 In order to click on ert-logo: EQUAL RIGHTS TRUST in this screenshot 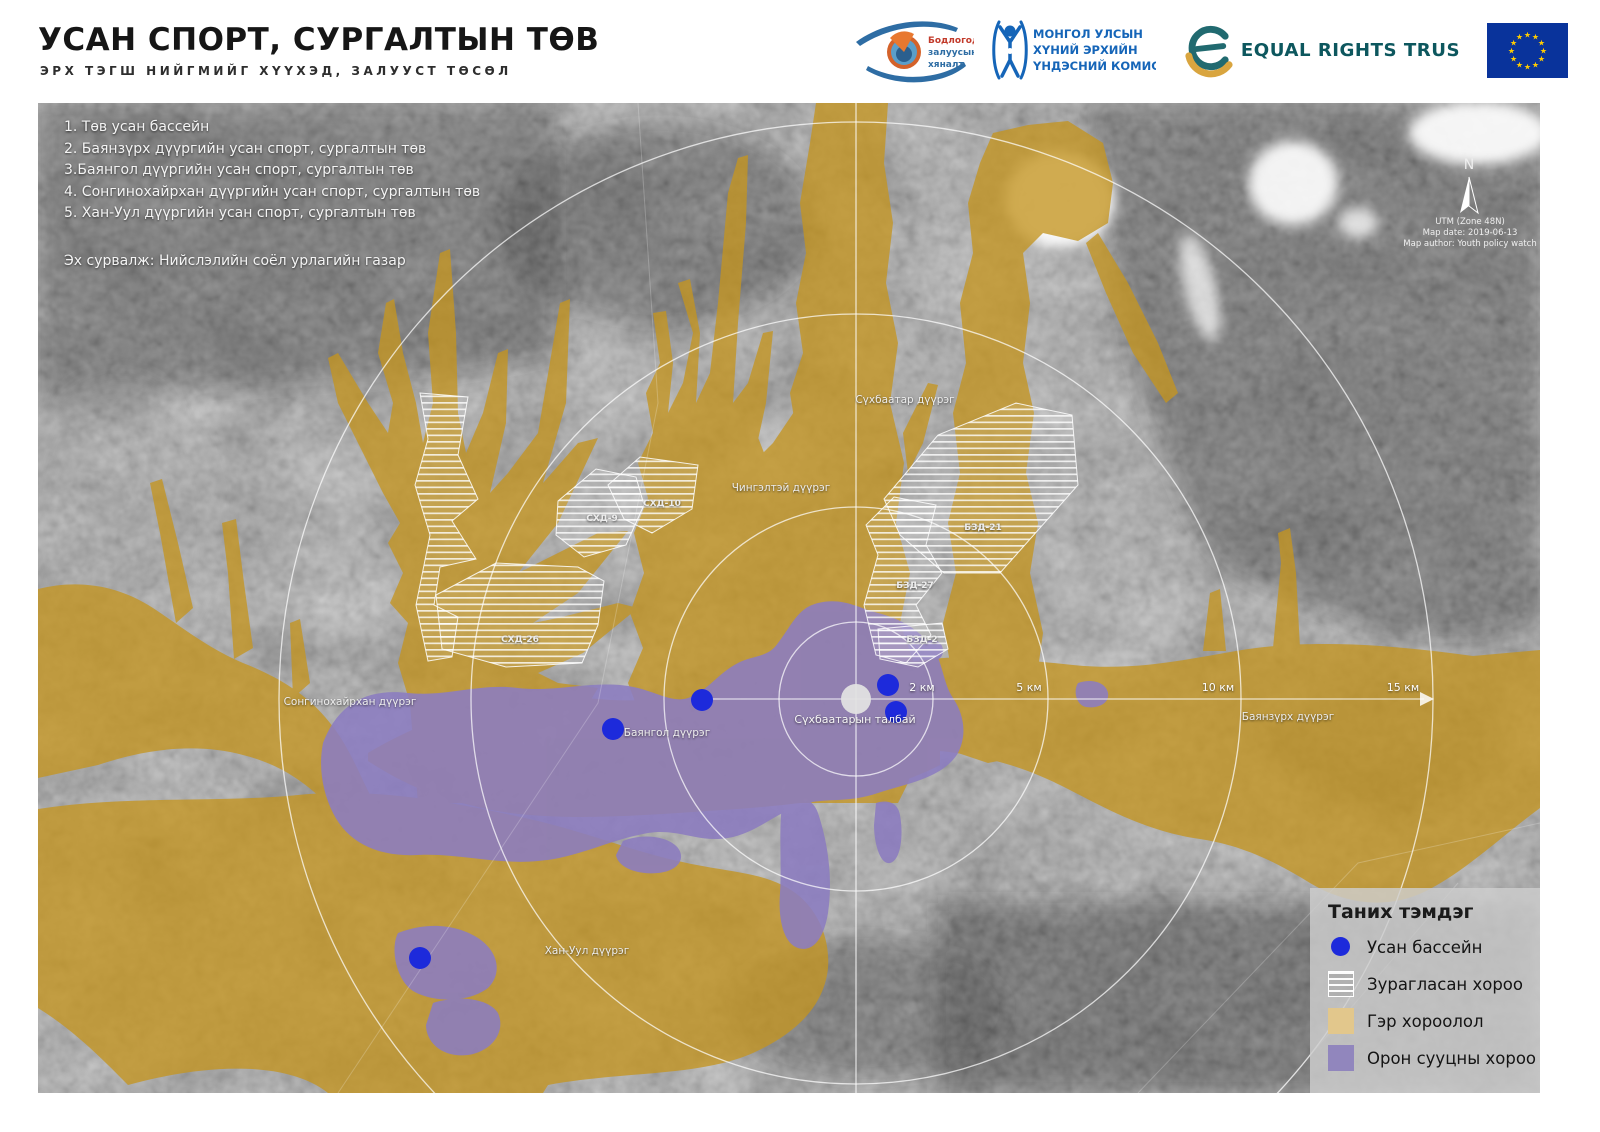, I will do `click(1320, 49)`.